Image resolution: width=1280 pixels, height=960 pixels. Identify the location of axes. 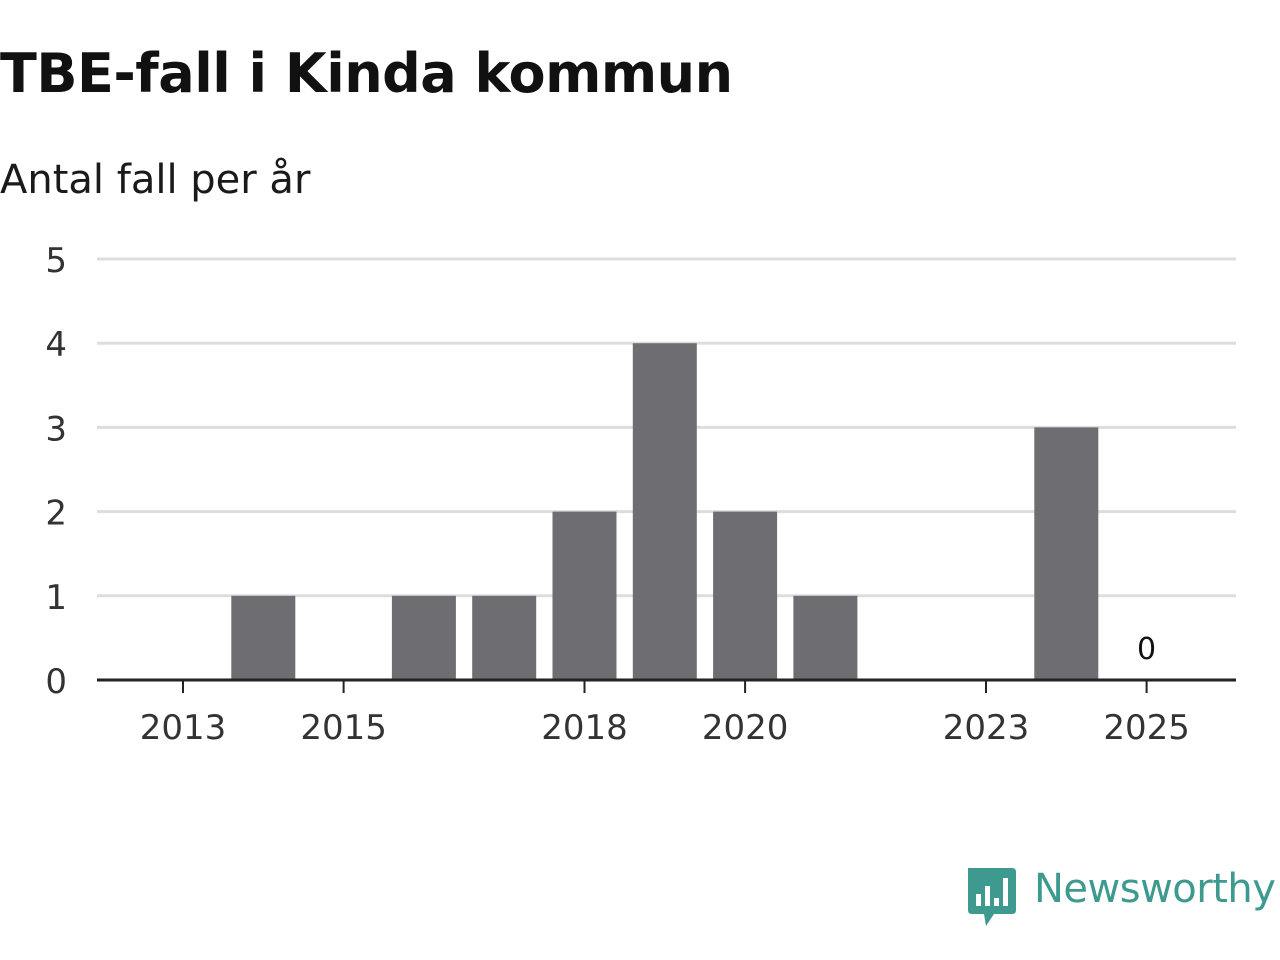
(666, 685).